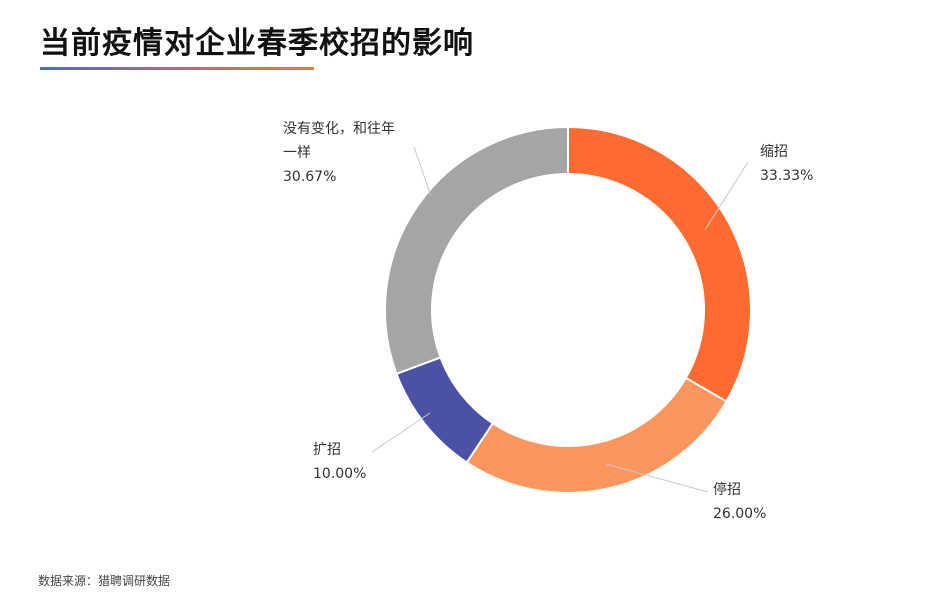  I want to click on slice-tingzhao, so click(596, 435).